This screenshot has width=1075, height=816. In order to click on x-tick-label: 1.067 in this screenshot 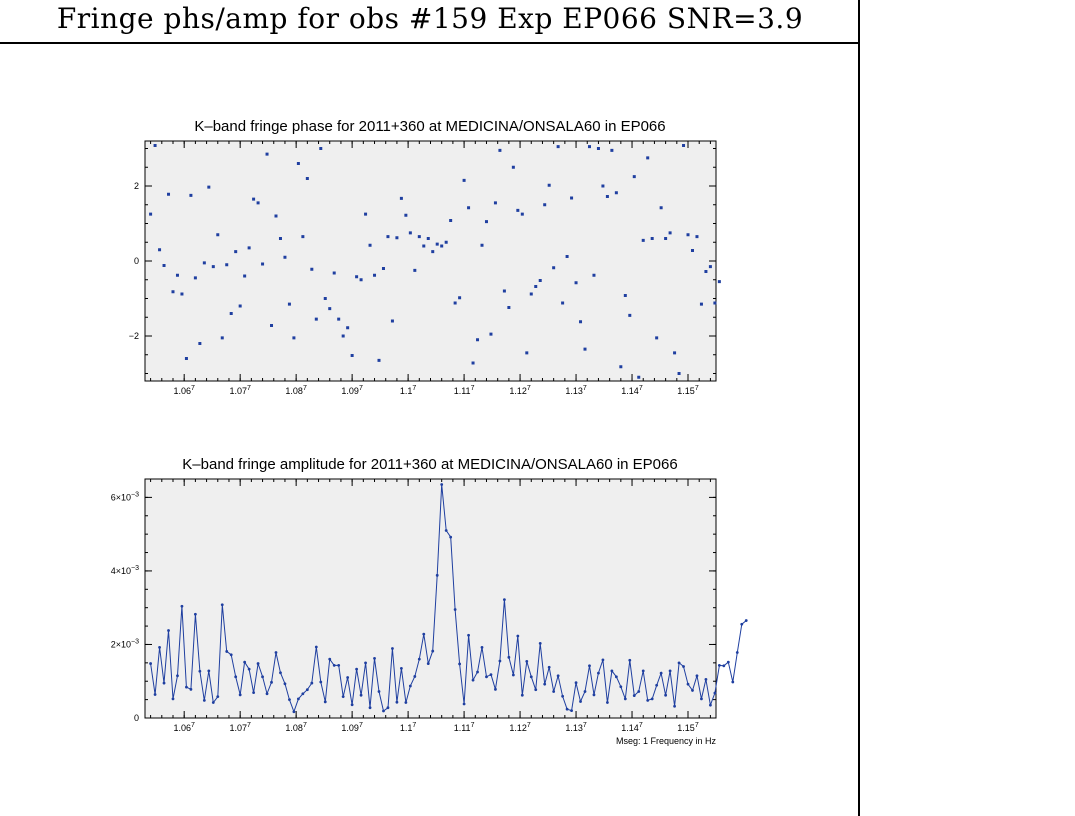, I will do `click(184, 727)`.